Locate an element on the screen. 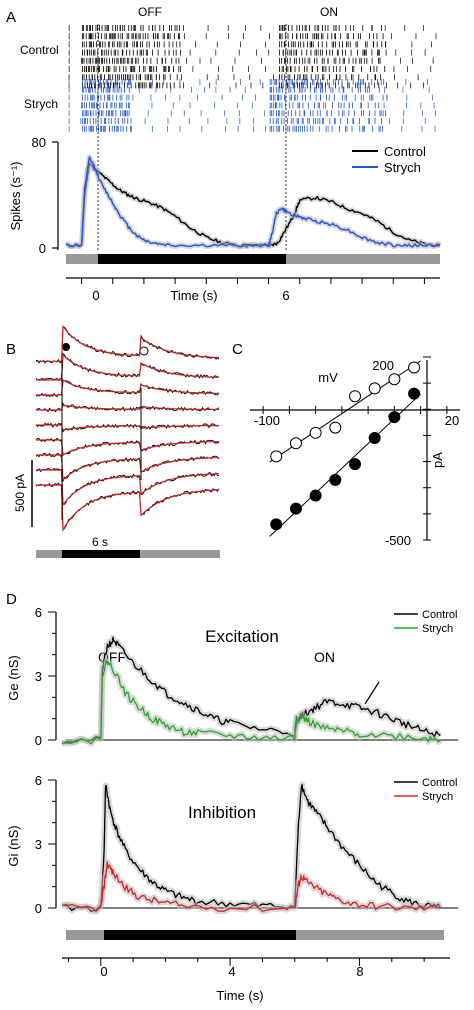 This screenshot has width=474, height=1010. gi-ytick-label-0: 0 is located at coordinates (38, 908).